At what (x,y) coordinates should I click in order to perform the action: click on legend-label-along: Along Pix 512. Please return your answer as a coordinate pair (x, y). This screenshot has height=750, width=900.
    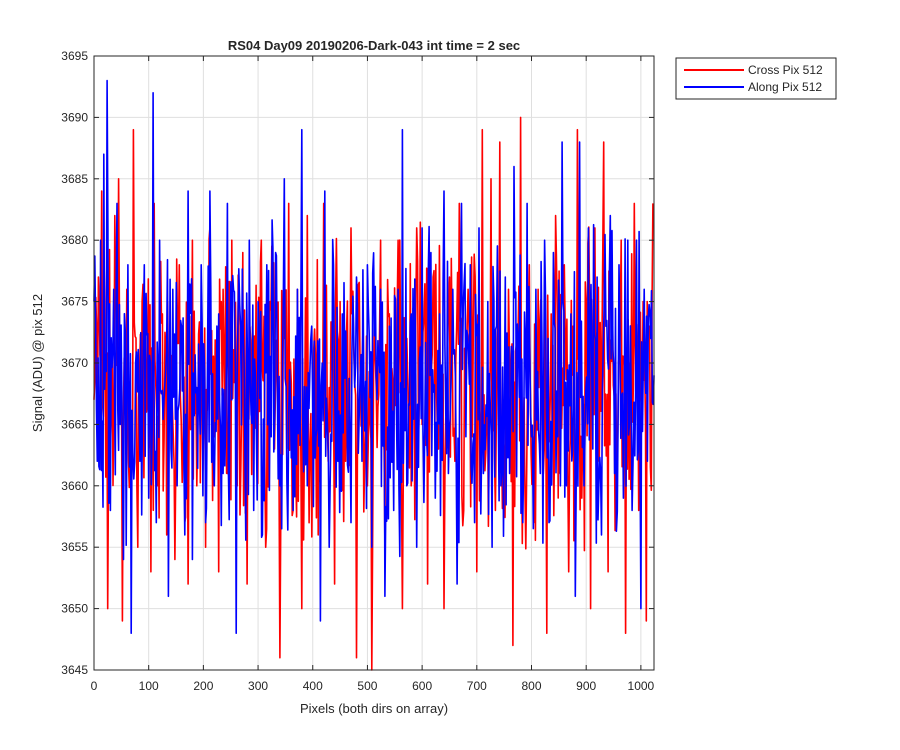
    Looking at the image, I should click on (785, 87).